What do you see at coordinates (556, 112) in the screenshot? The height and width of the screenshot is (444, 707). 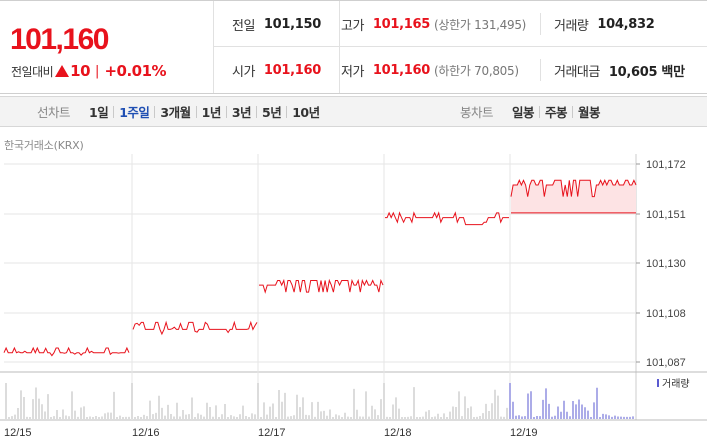 I see `candle-period-button-2: 주봉` at bounding box center [556, 112].